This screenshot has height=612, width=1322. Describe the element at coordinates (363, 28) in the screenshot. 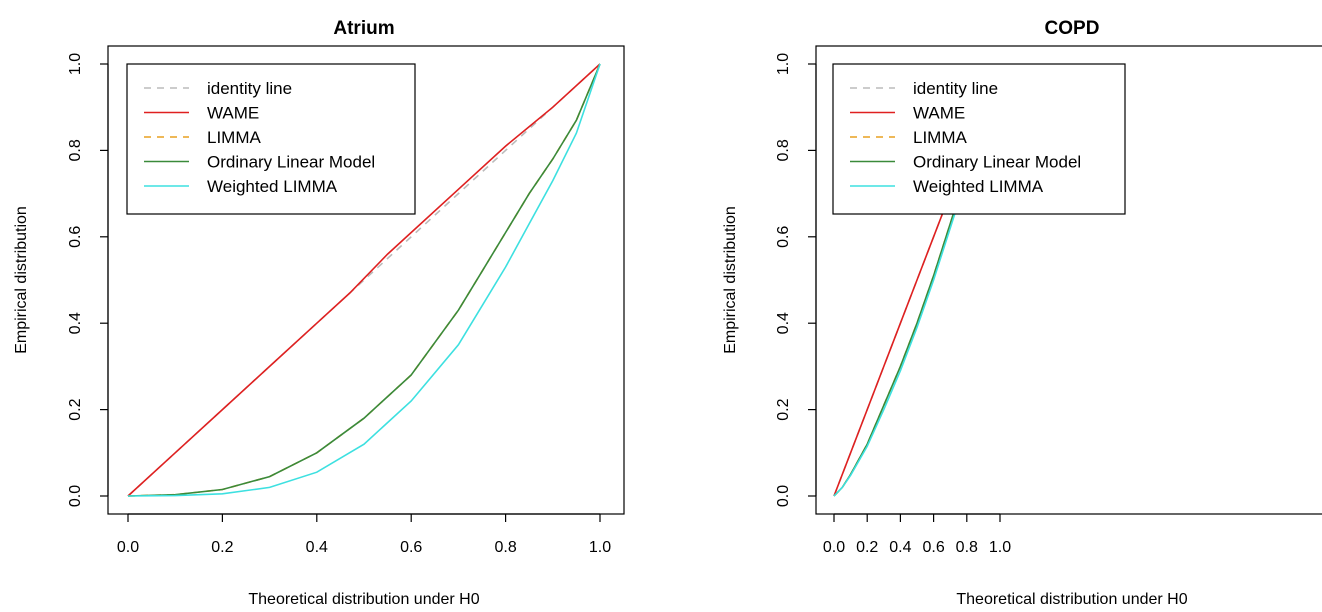

I see `plot-title: Atrium` at that location.